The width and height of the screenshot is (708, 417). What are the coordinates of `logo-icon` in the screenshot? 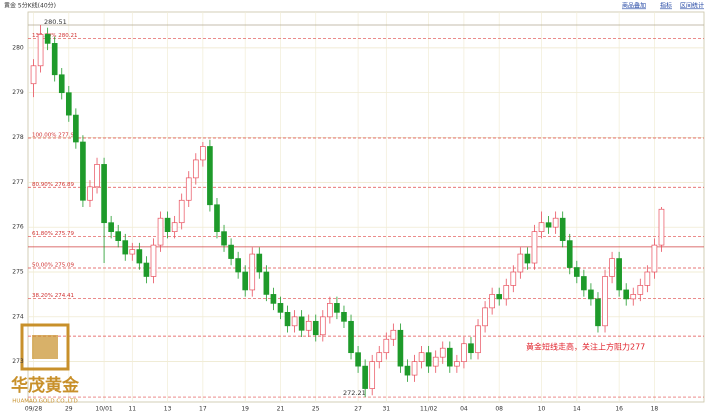 It's located at (45, 347).